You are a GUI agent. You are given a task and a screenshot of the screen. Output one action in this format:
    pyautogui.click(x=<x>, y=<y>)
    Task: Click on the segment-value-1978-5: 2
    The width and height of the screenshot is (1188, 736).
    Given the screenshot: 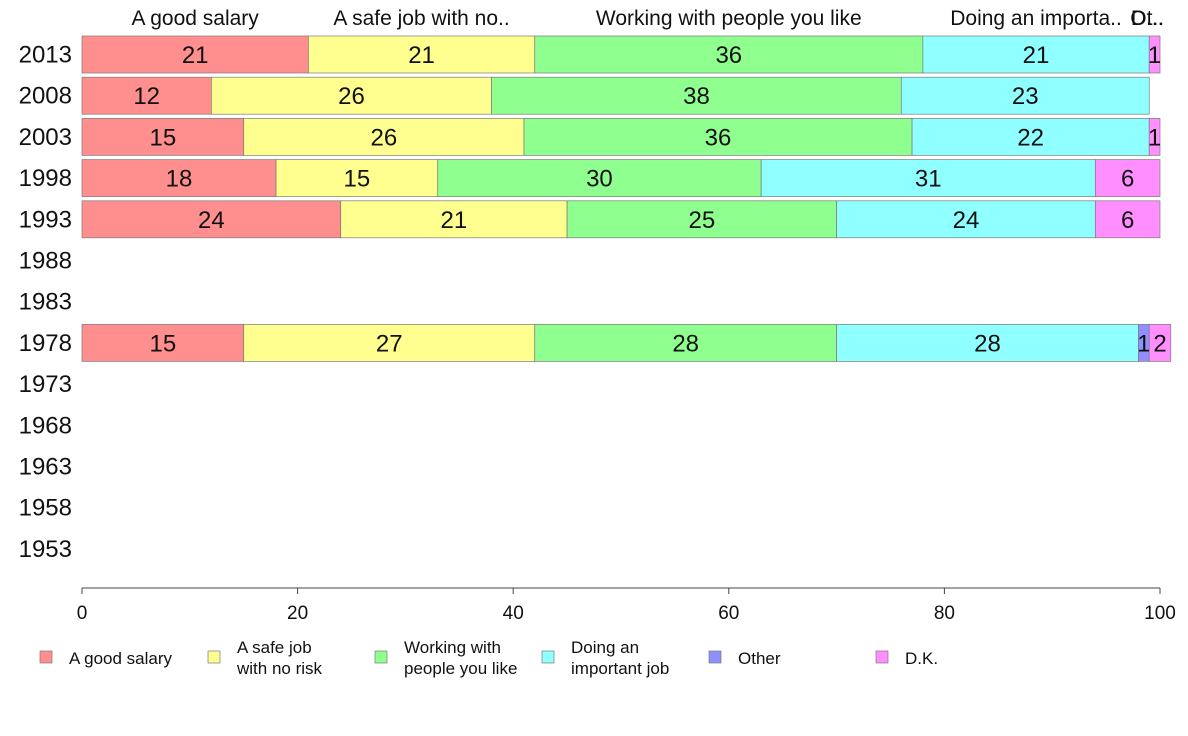 What is the action you would take?
    pyautogui.click(x=1159, y=343)
    